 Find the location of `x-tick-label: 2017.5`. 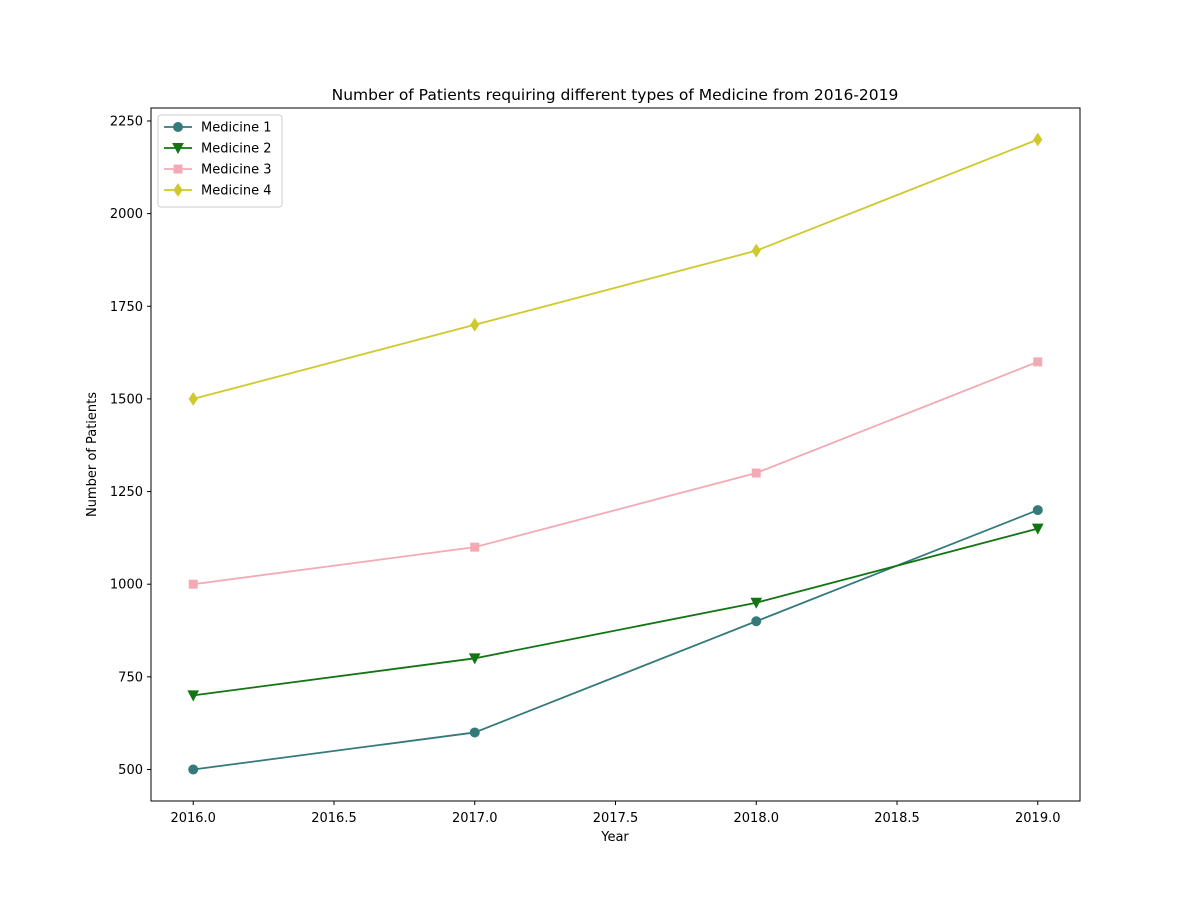

x-tick-label: 2017.5 is located at coordinates (616, 818).